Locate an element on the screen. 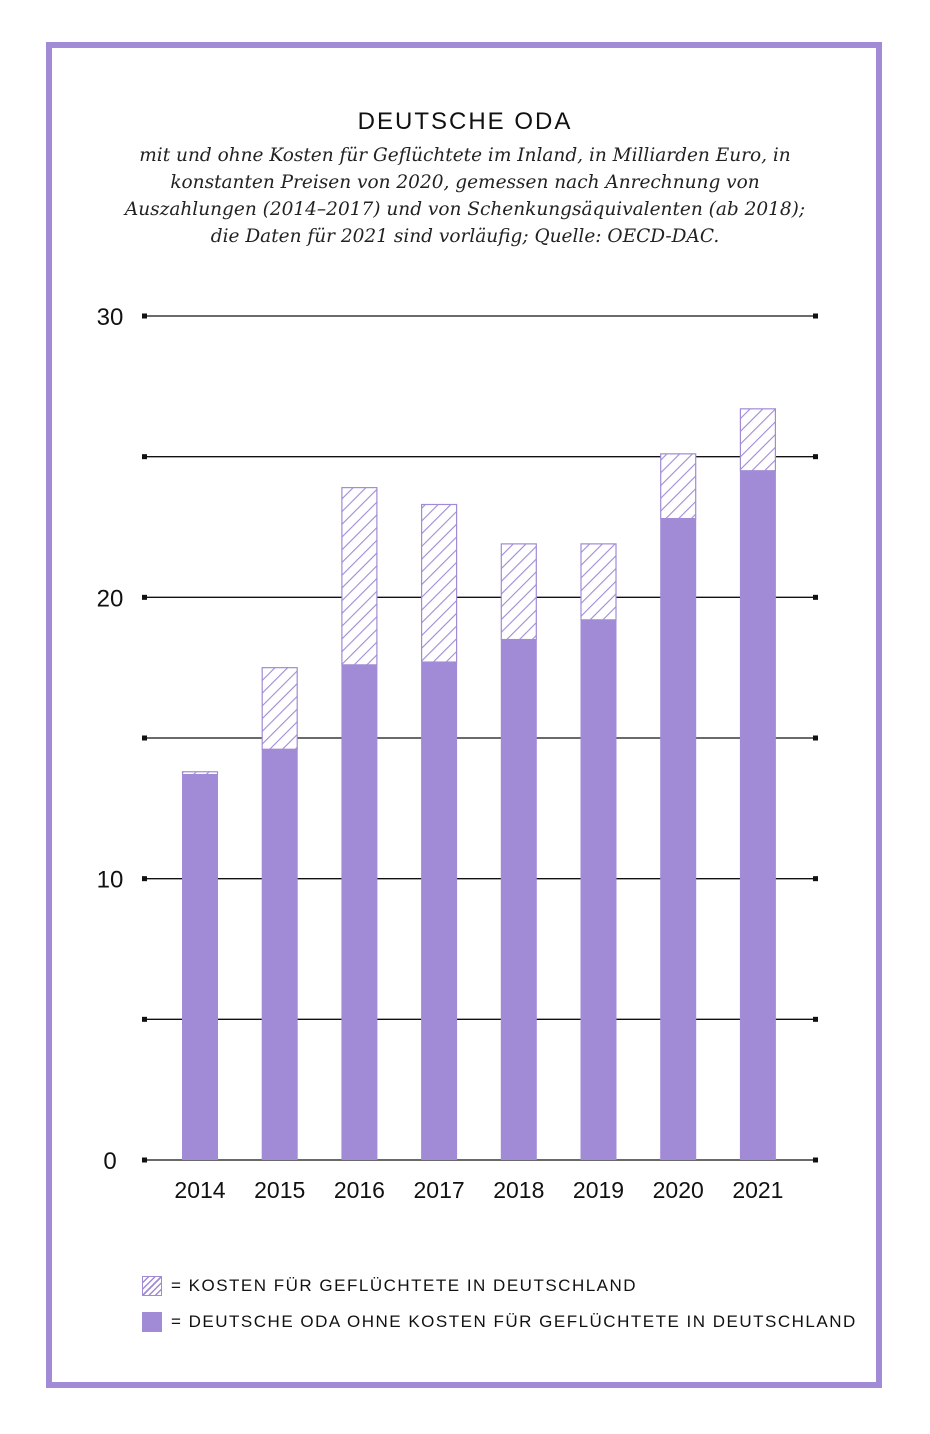 The image size is (930, 1434). hatched-swatch is located at coordinates (152, 1286).